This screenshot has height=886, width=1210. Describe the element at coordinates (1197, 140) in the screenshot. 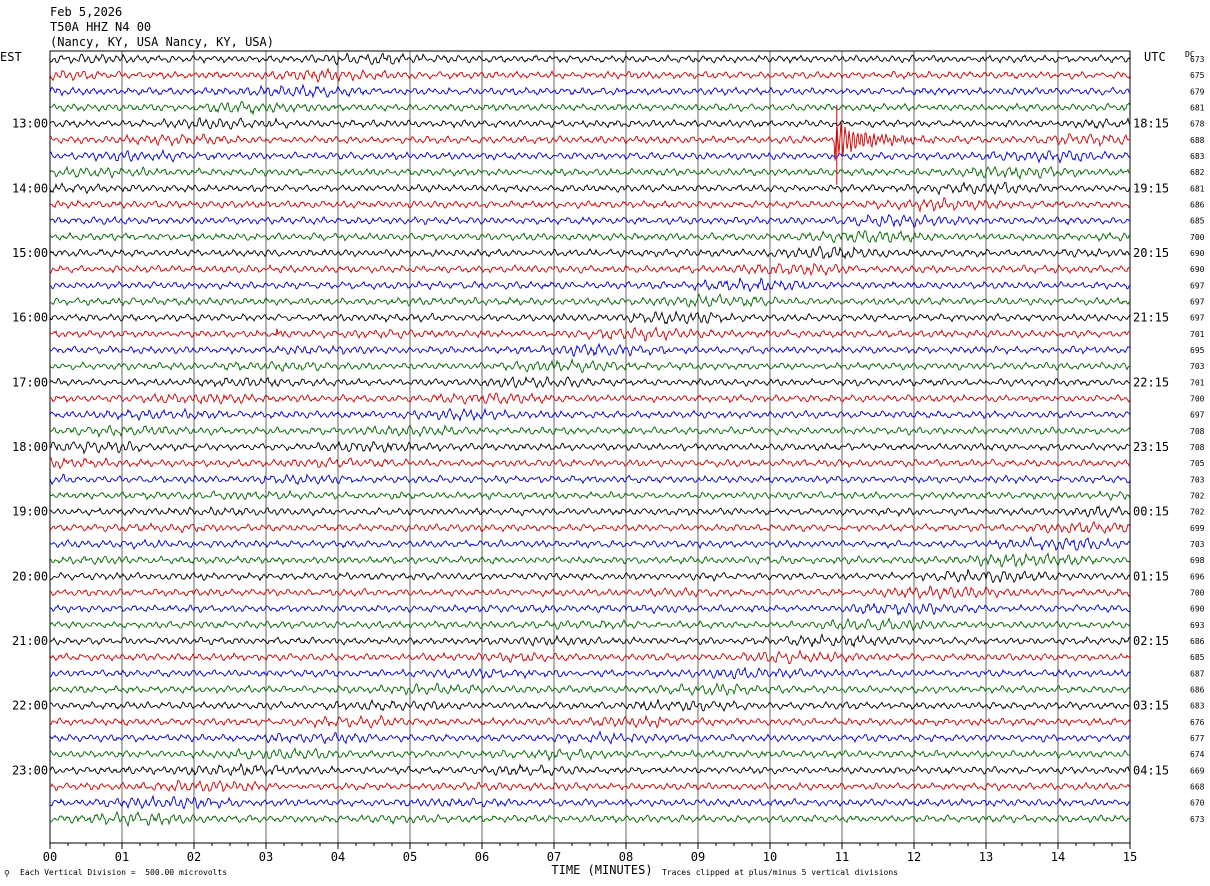

I see `dc-offset-label: 688` at that location.